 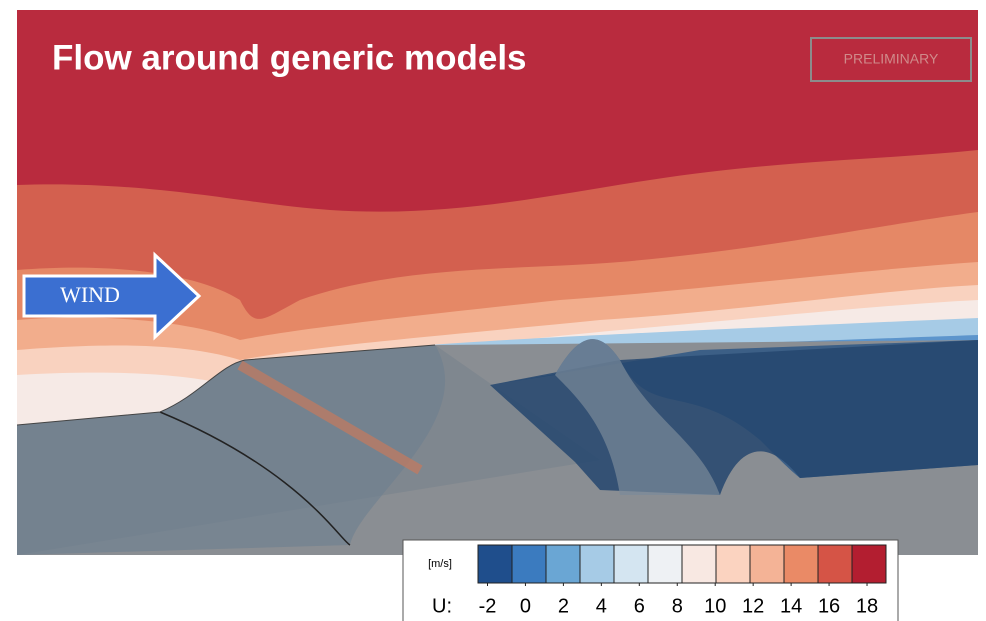 What do you see at coordinates (289, 57) in the screenshot?
I see `title: Flow around generic models` at bounding box center [289, 57].